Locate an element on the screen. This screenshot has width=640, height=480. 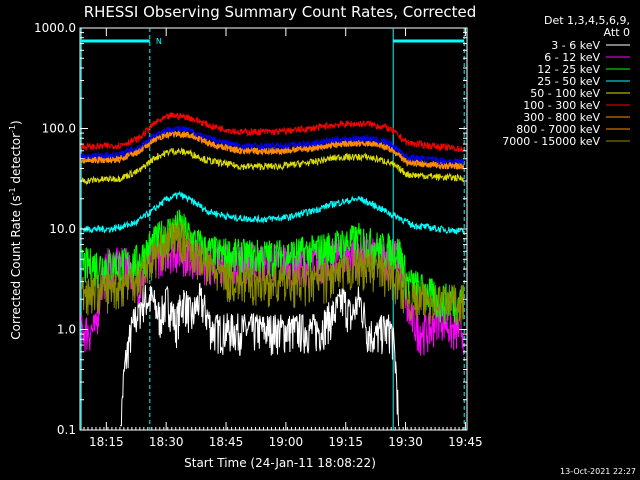
legend-header-line2: Att 0 is located at coordinates (617, 32).